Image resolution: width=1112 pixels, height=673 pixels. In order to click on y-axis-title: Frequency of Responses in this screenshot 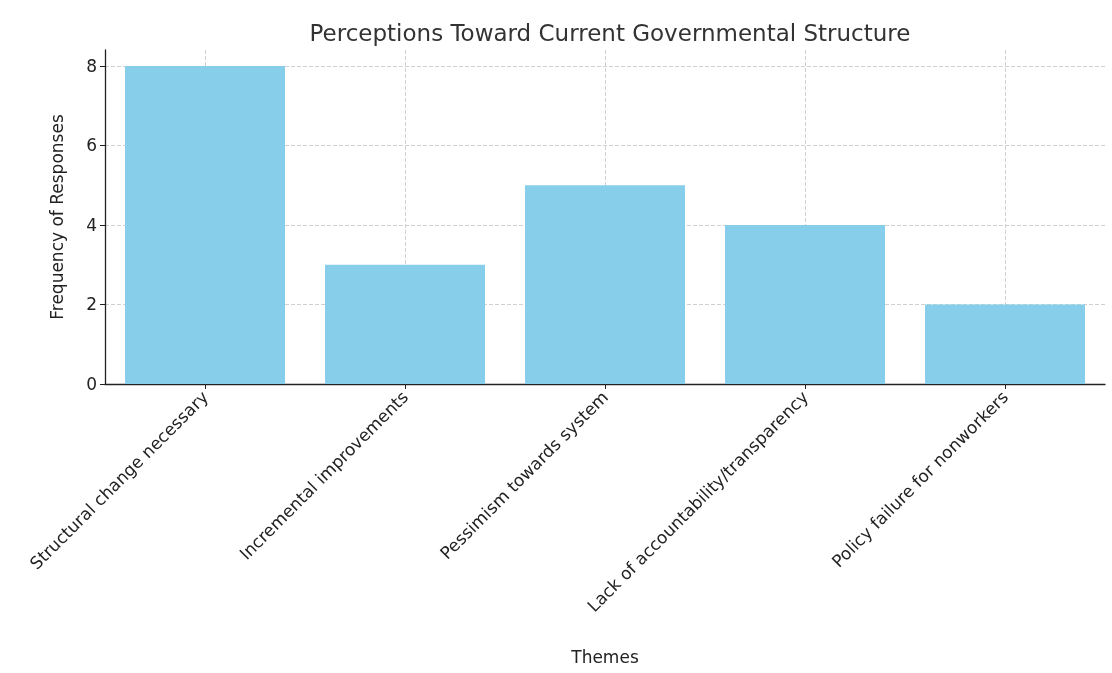, I will do `click(56, 217)`.